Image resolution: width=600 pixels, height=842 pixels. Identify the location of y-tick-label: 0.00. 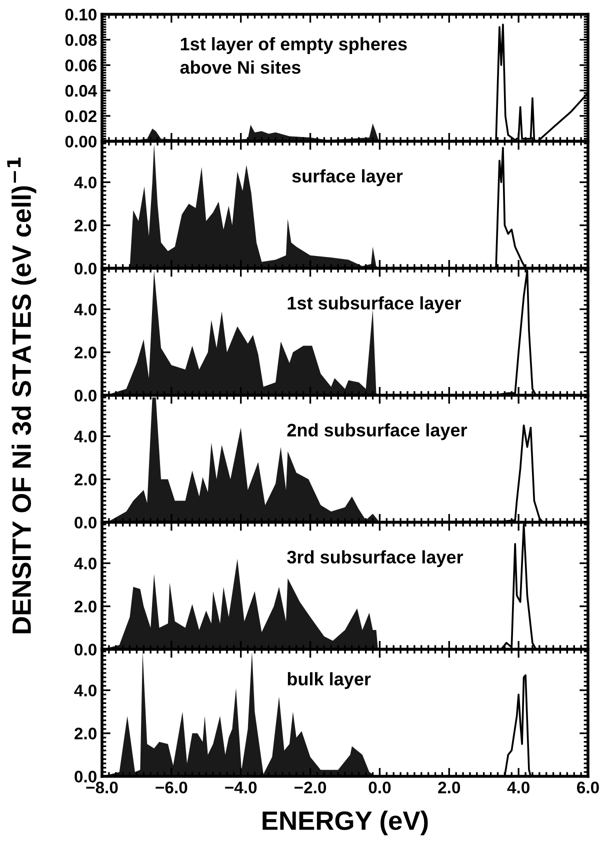
(80, 142).